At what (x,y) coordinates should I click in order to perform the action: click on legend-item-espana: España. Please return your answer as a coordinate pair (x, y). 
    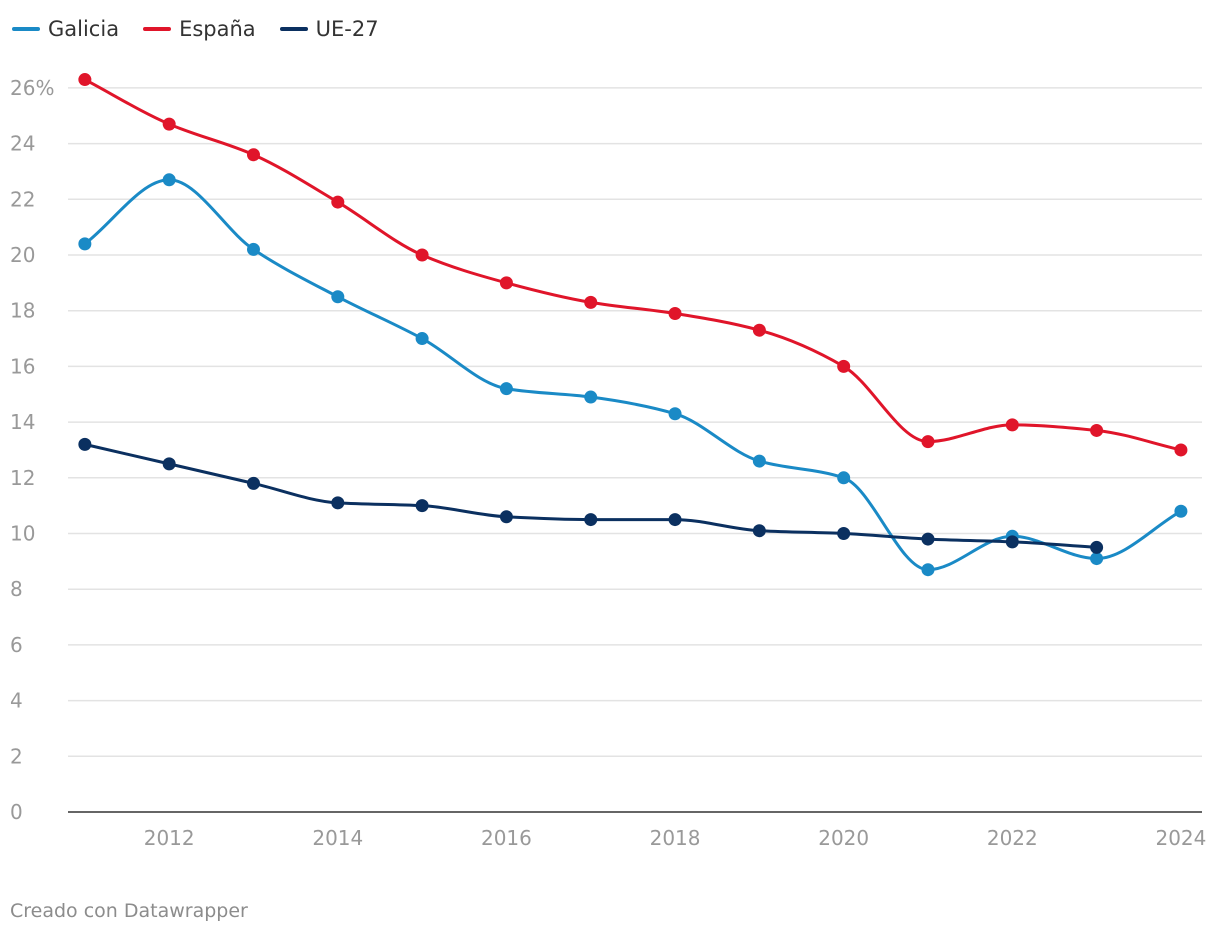
    Looking at the image, I should click on (199, 29).